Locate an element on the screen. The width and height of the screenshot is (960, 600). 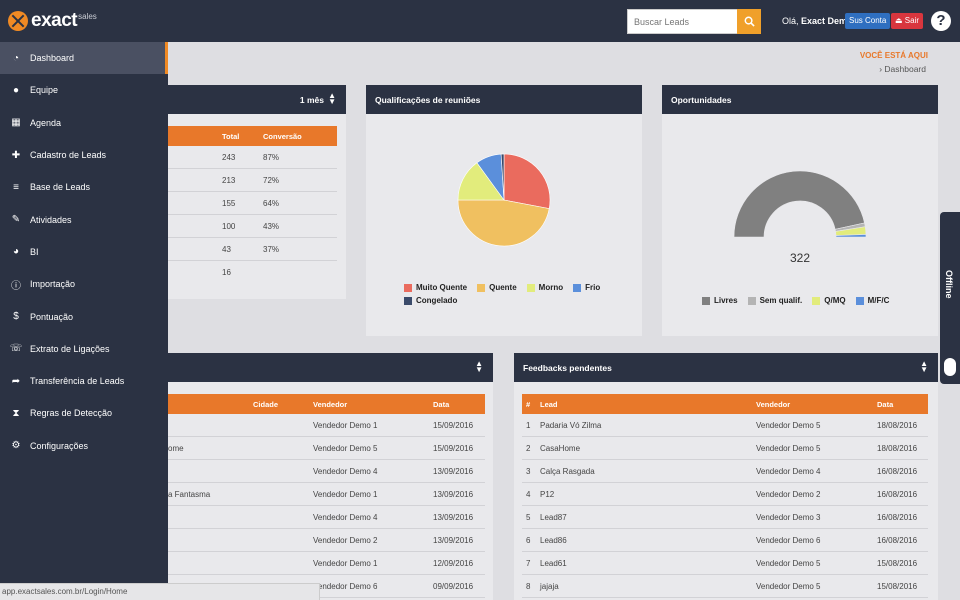
table-row: 6 Lead86 Vendedor Demo 6 16/08/2016 is located at coordinates (725, 540).